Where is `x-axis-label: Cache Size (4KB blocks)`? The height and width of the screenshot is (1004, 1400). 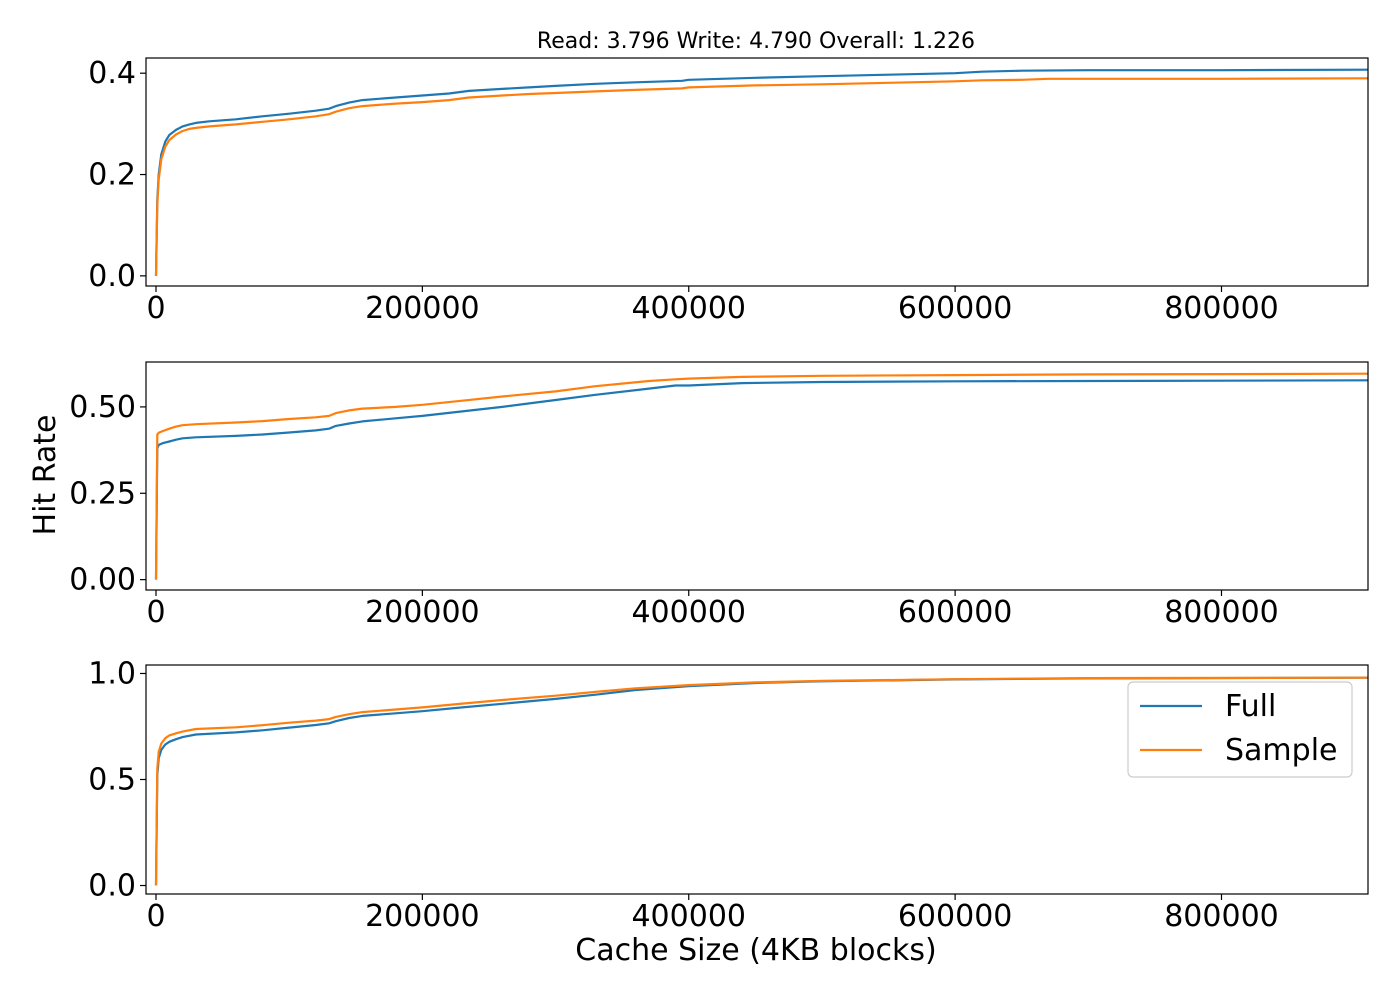
x-axis-label: Cache Size (4KB blocks) is located at coordinates (755, 950).